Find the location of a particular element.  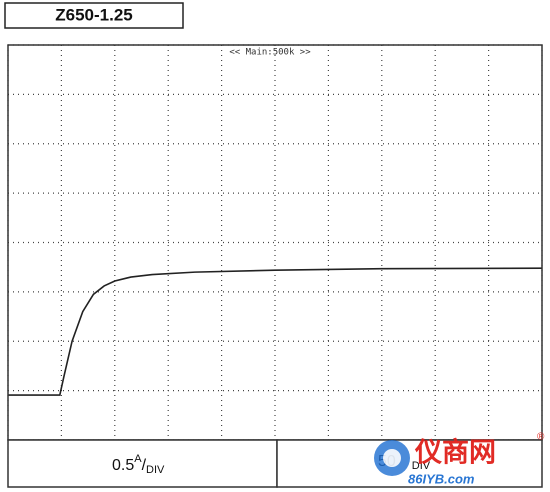

watermark: 仪商网 ® 86IYB.com is located at coordinates (459, 459).